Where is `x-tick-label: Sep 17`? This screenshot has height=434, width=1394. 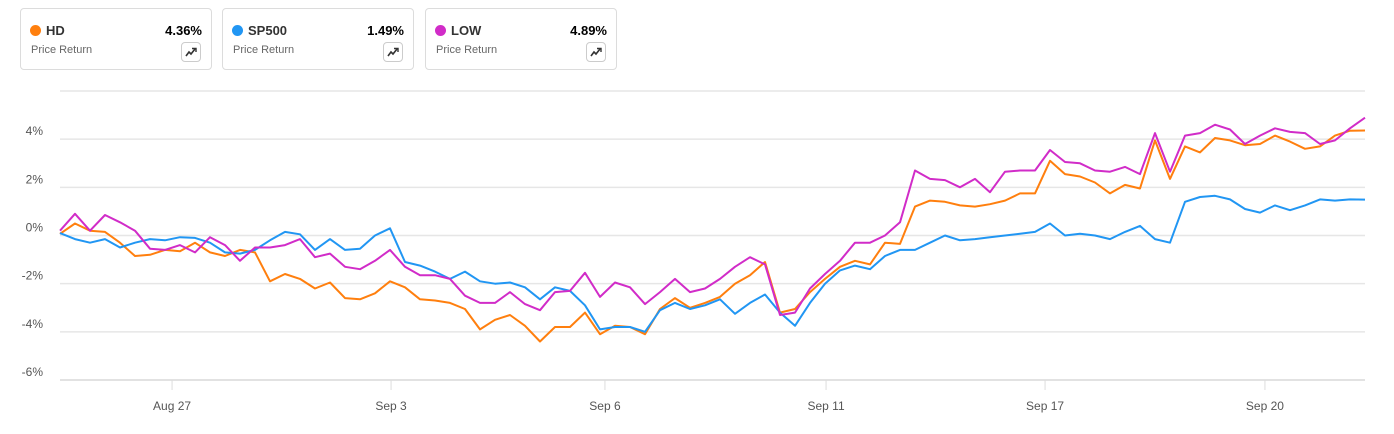 x-tick-label: Sep 17 is located at coordinates (1045, 406).